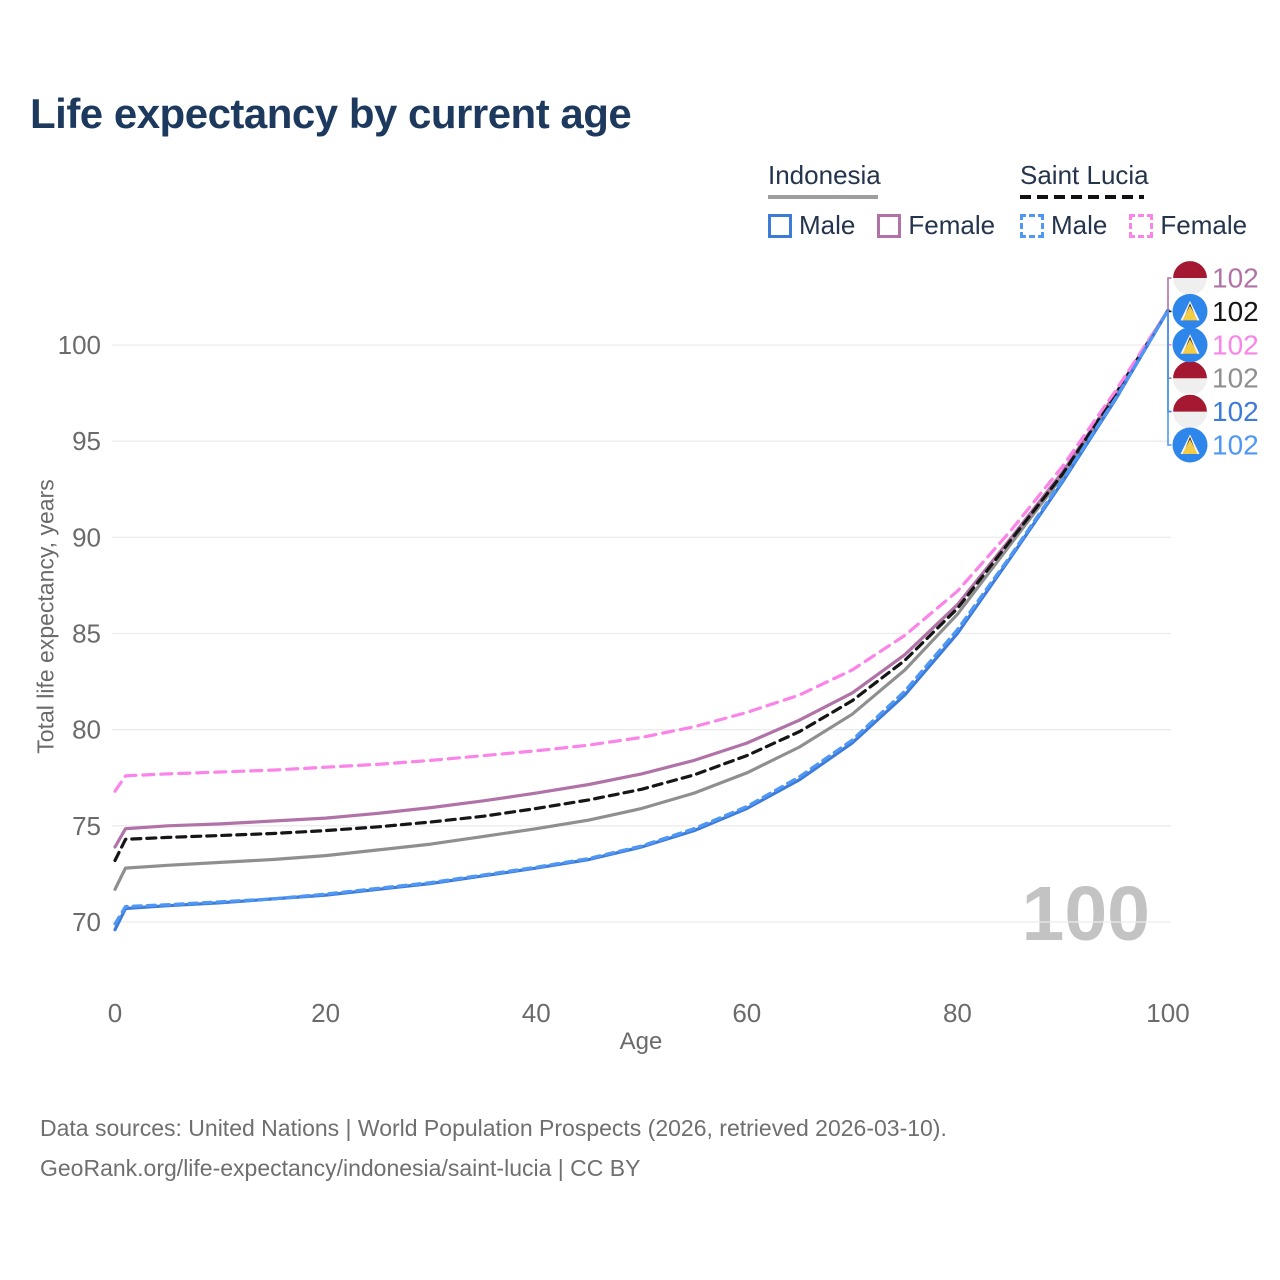  I want to click on end-value-label-indonesia_female: 102, so click(1235, 278).